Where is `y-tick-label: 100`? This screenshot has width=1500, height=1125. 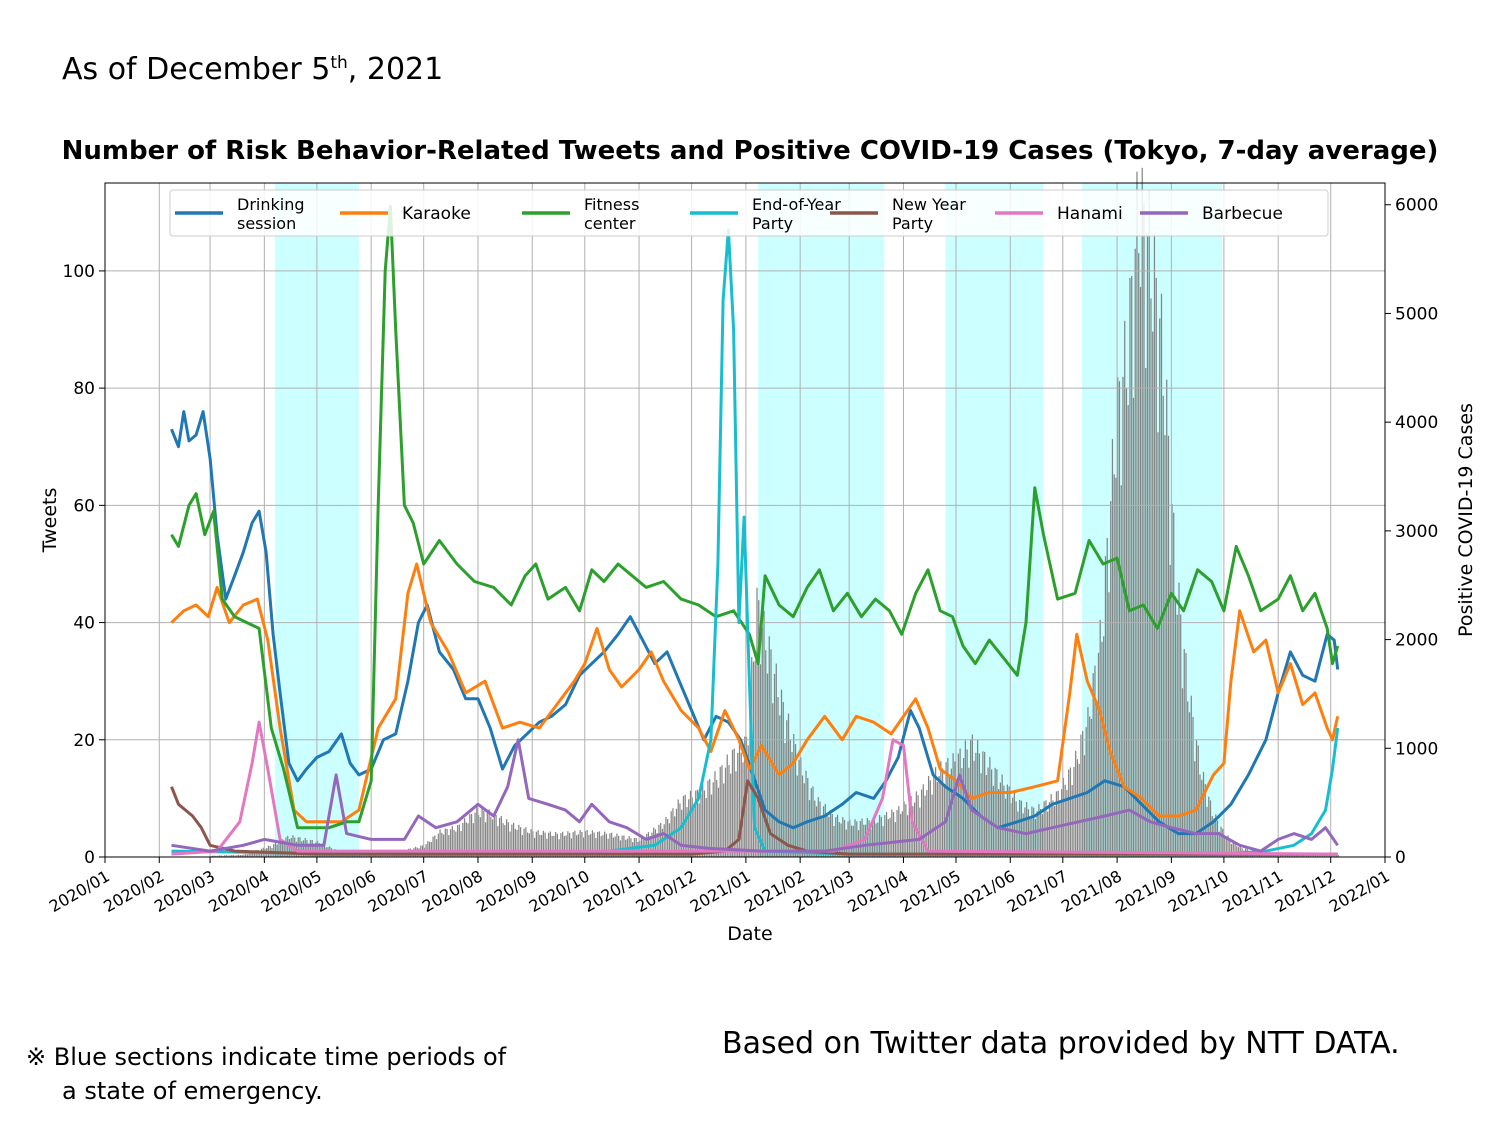 y-tick-label: 100 is located at coordinates (79, 272).